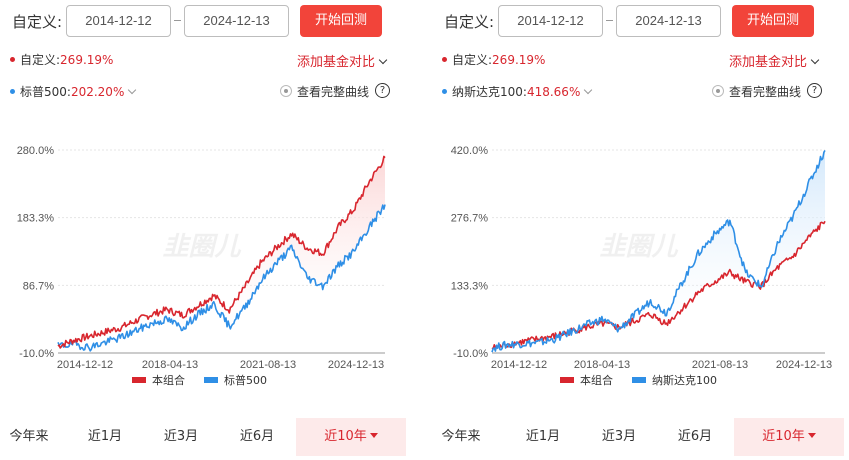 This screenshot has height=460, width=849. I want to click on benchmark-return: 418.66%, so click(553, 92).